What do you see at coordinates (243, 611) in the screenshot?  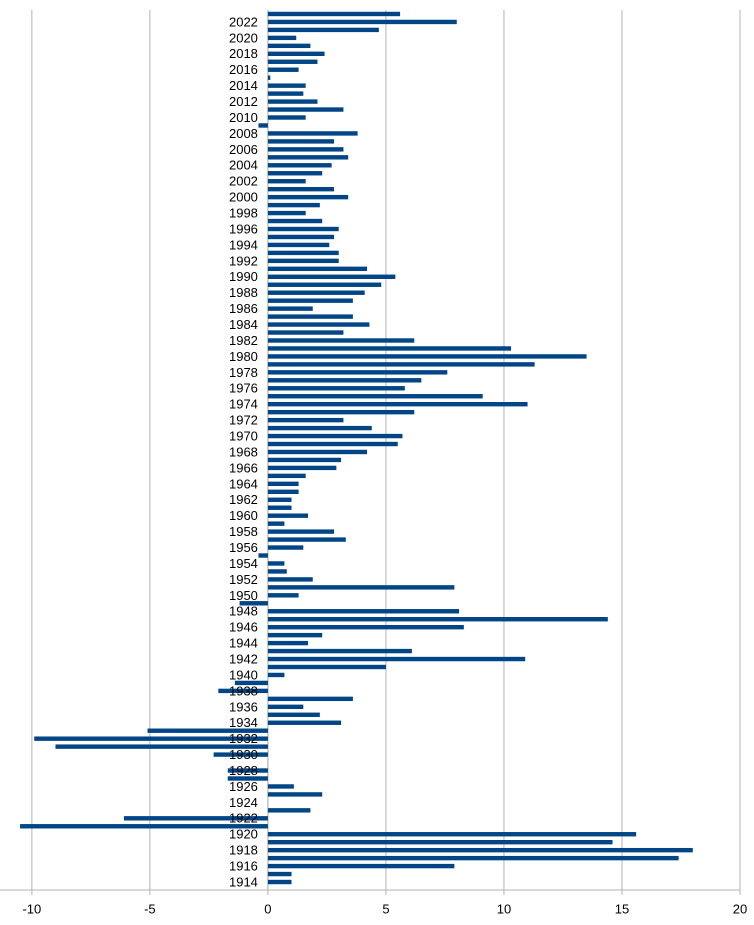 I see `y-tick-label: 1948` at bounding box center [243, 611].